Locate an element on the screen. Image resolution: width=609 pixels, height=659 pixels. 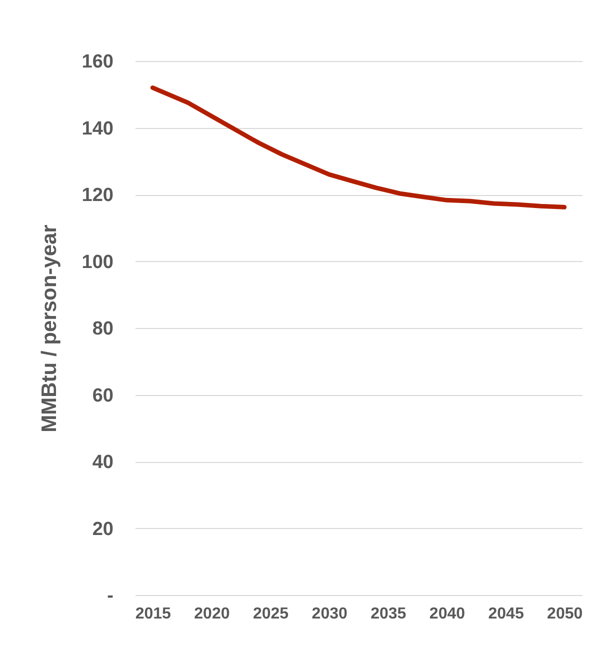
y-tick-label: 140 is located at coordinates (98, 129).